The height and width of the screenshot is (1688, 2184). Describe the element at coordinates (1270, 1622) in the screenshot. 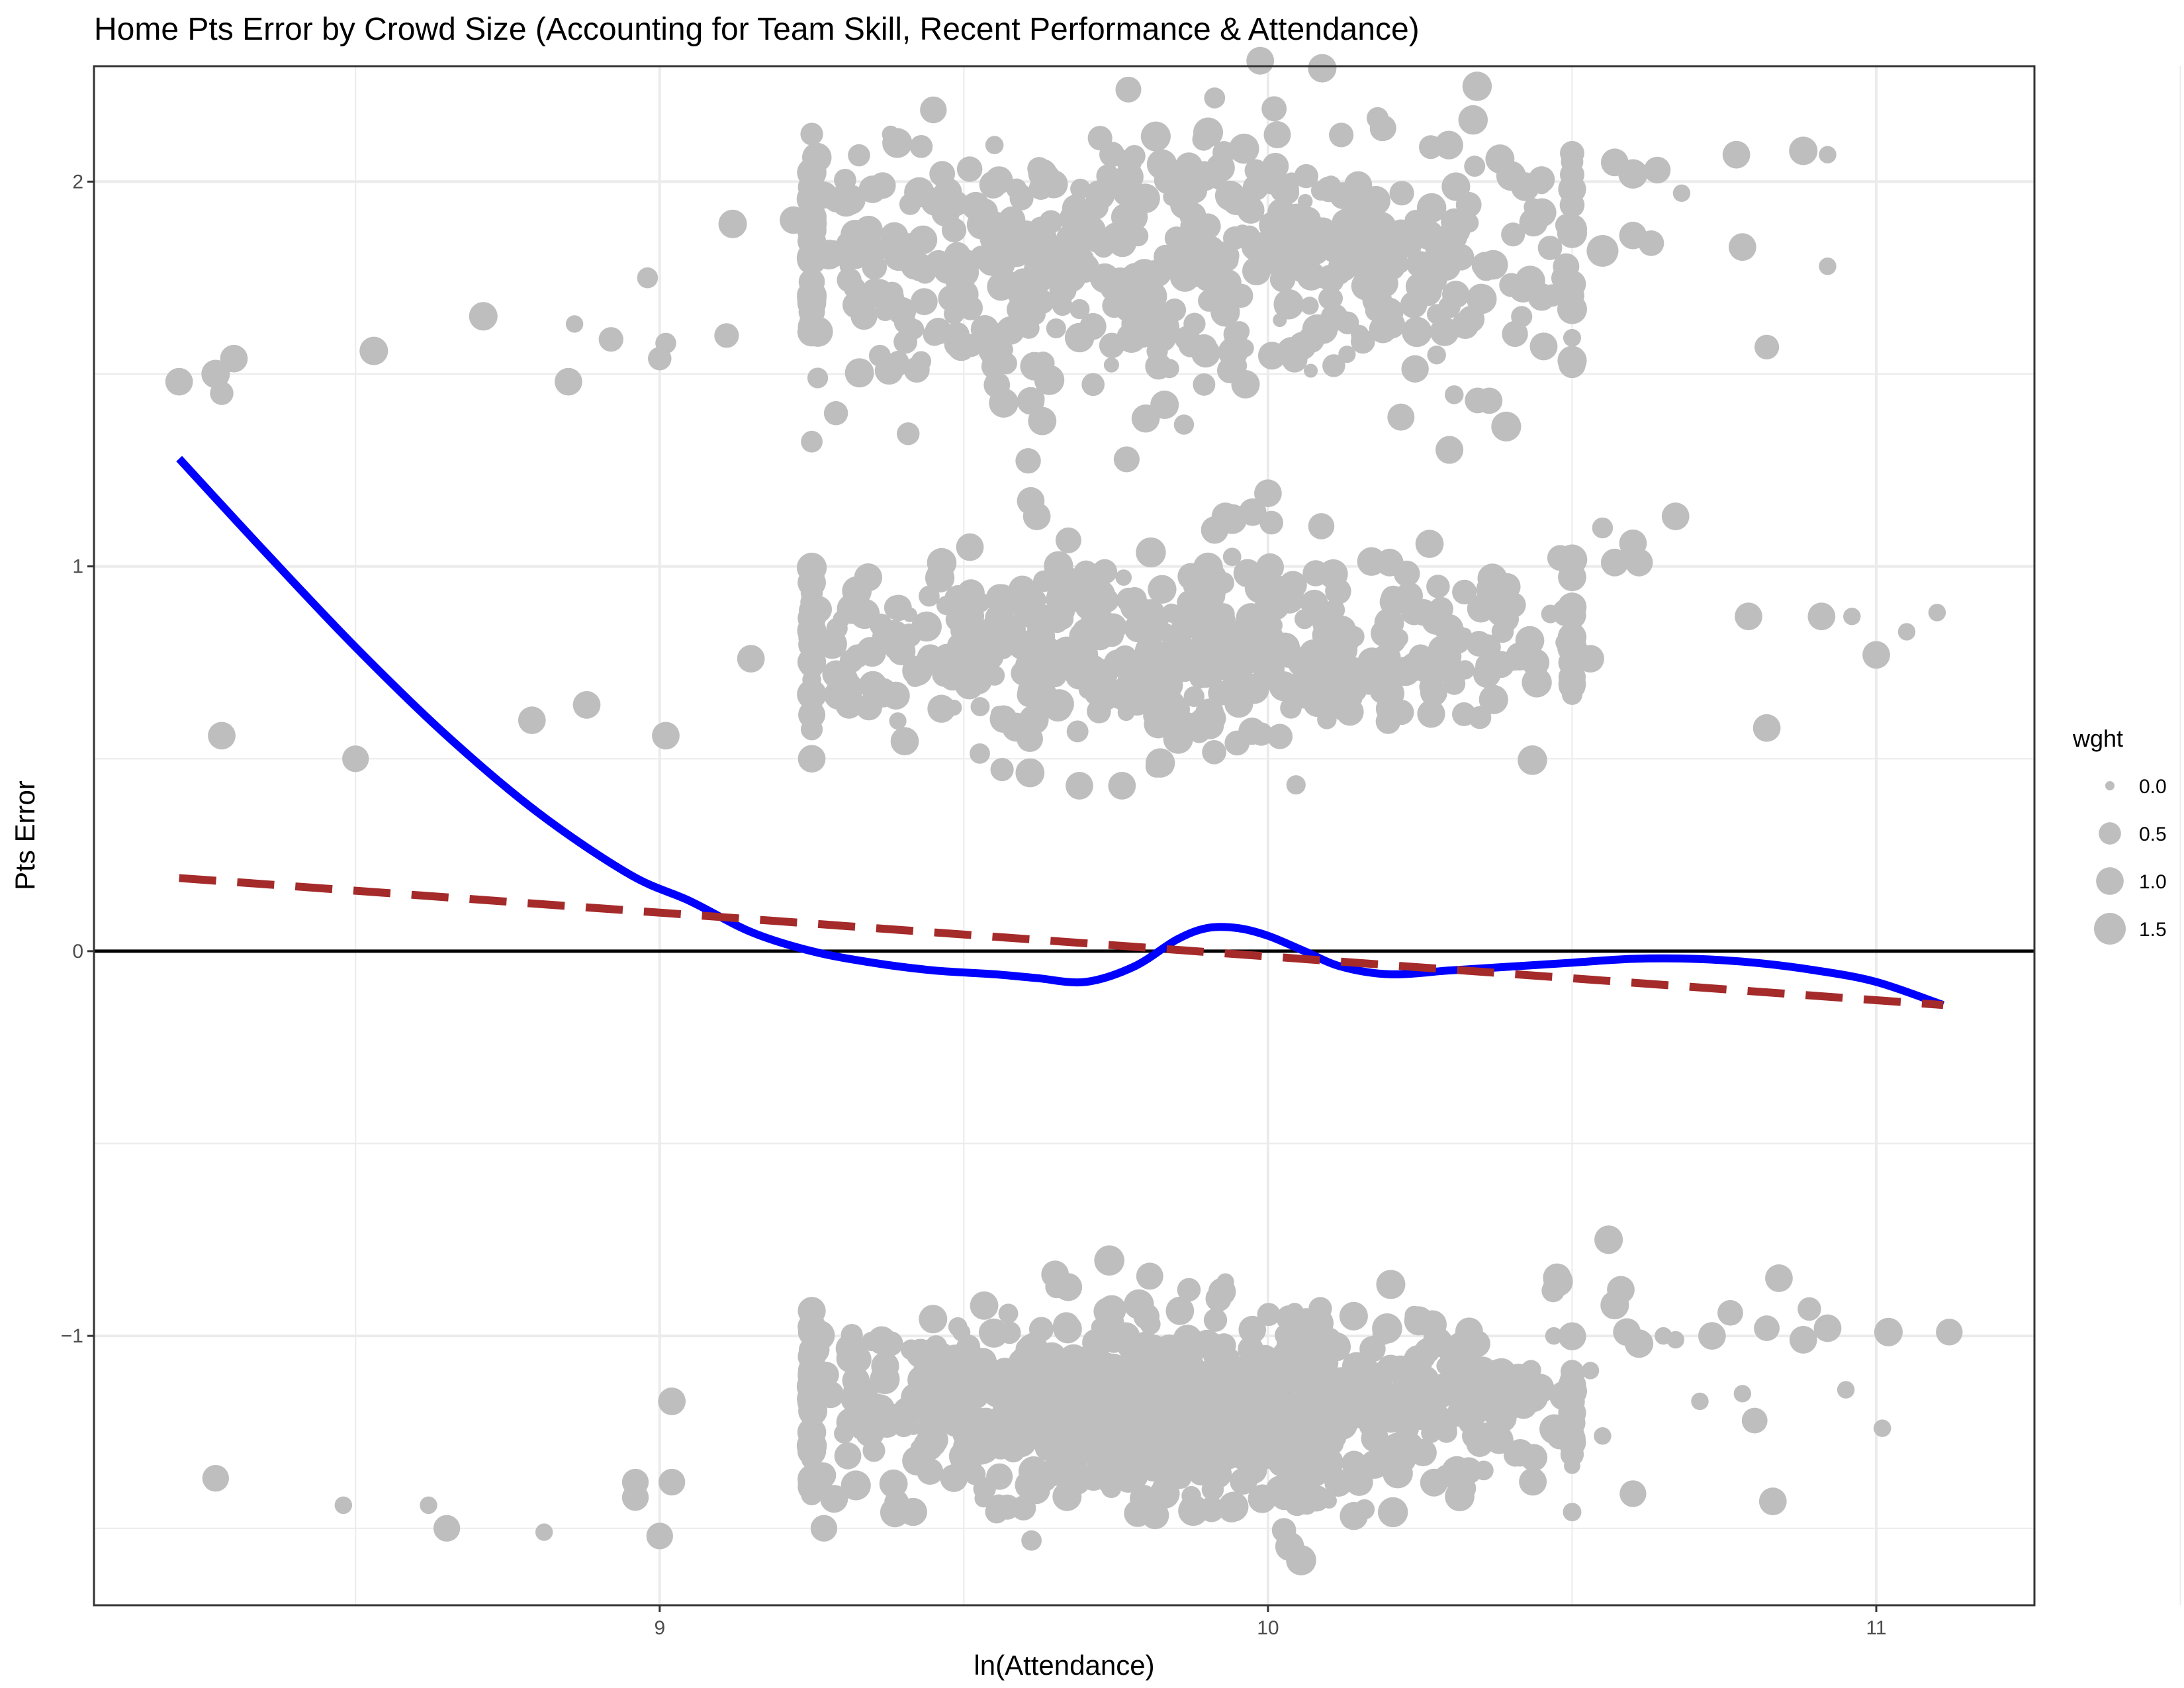

I see `x-axis-ticks: 9 10 11` at that location.